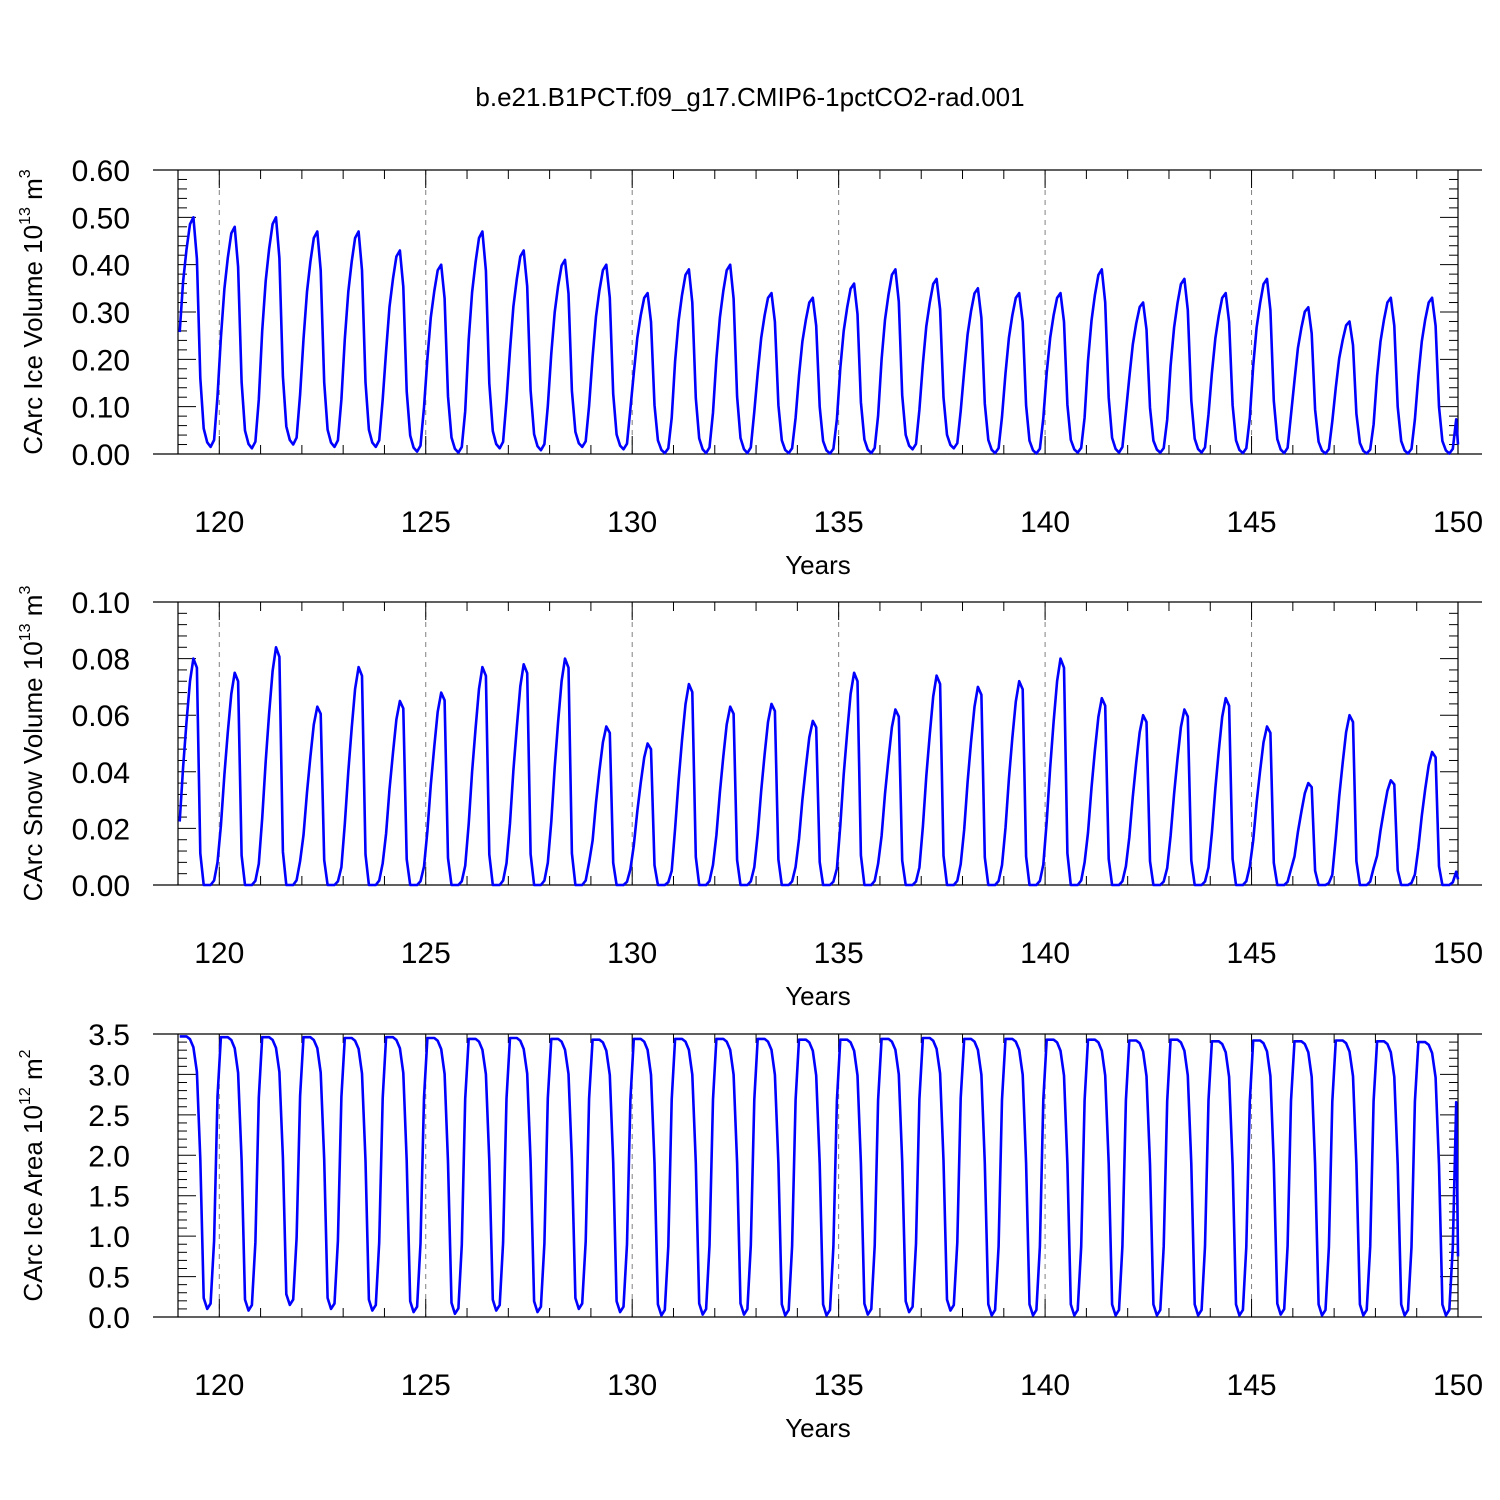 The width and height of the screenshot is (1500, 1500). I want to click on y-tick-label: 0.30, so click(101, 313).